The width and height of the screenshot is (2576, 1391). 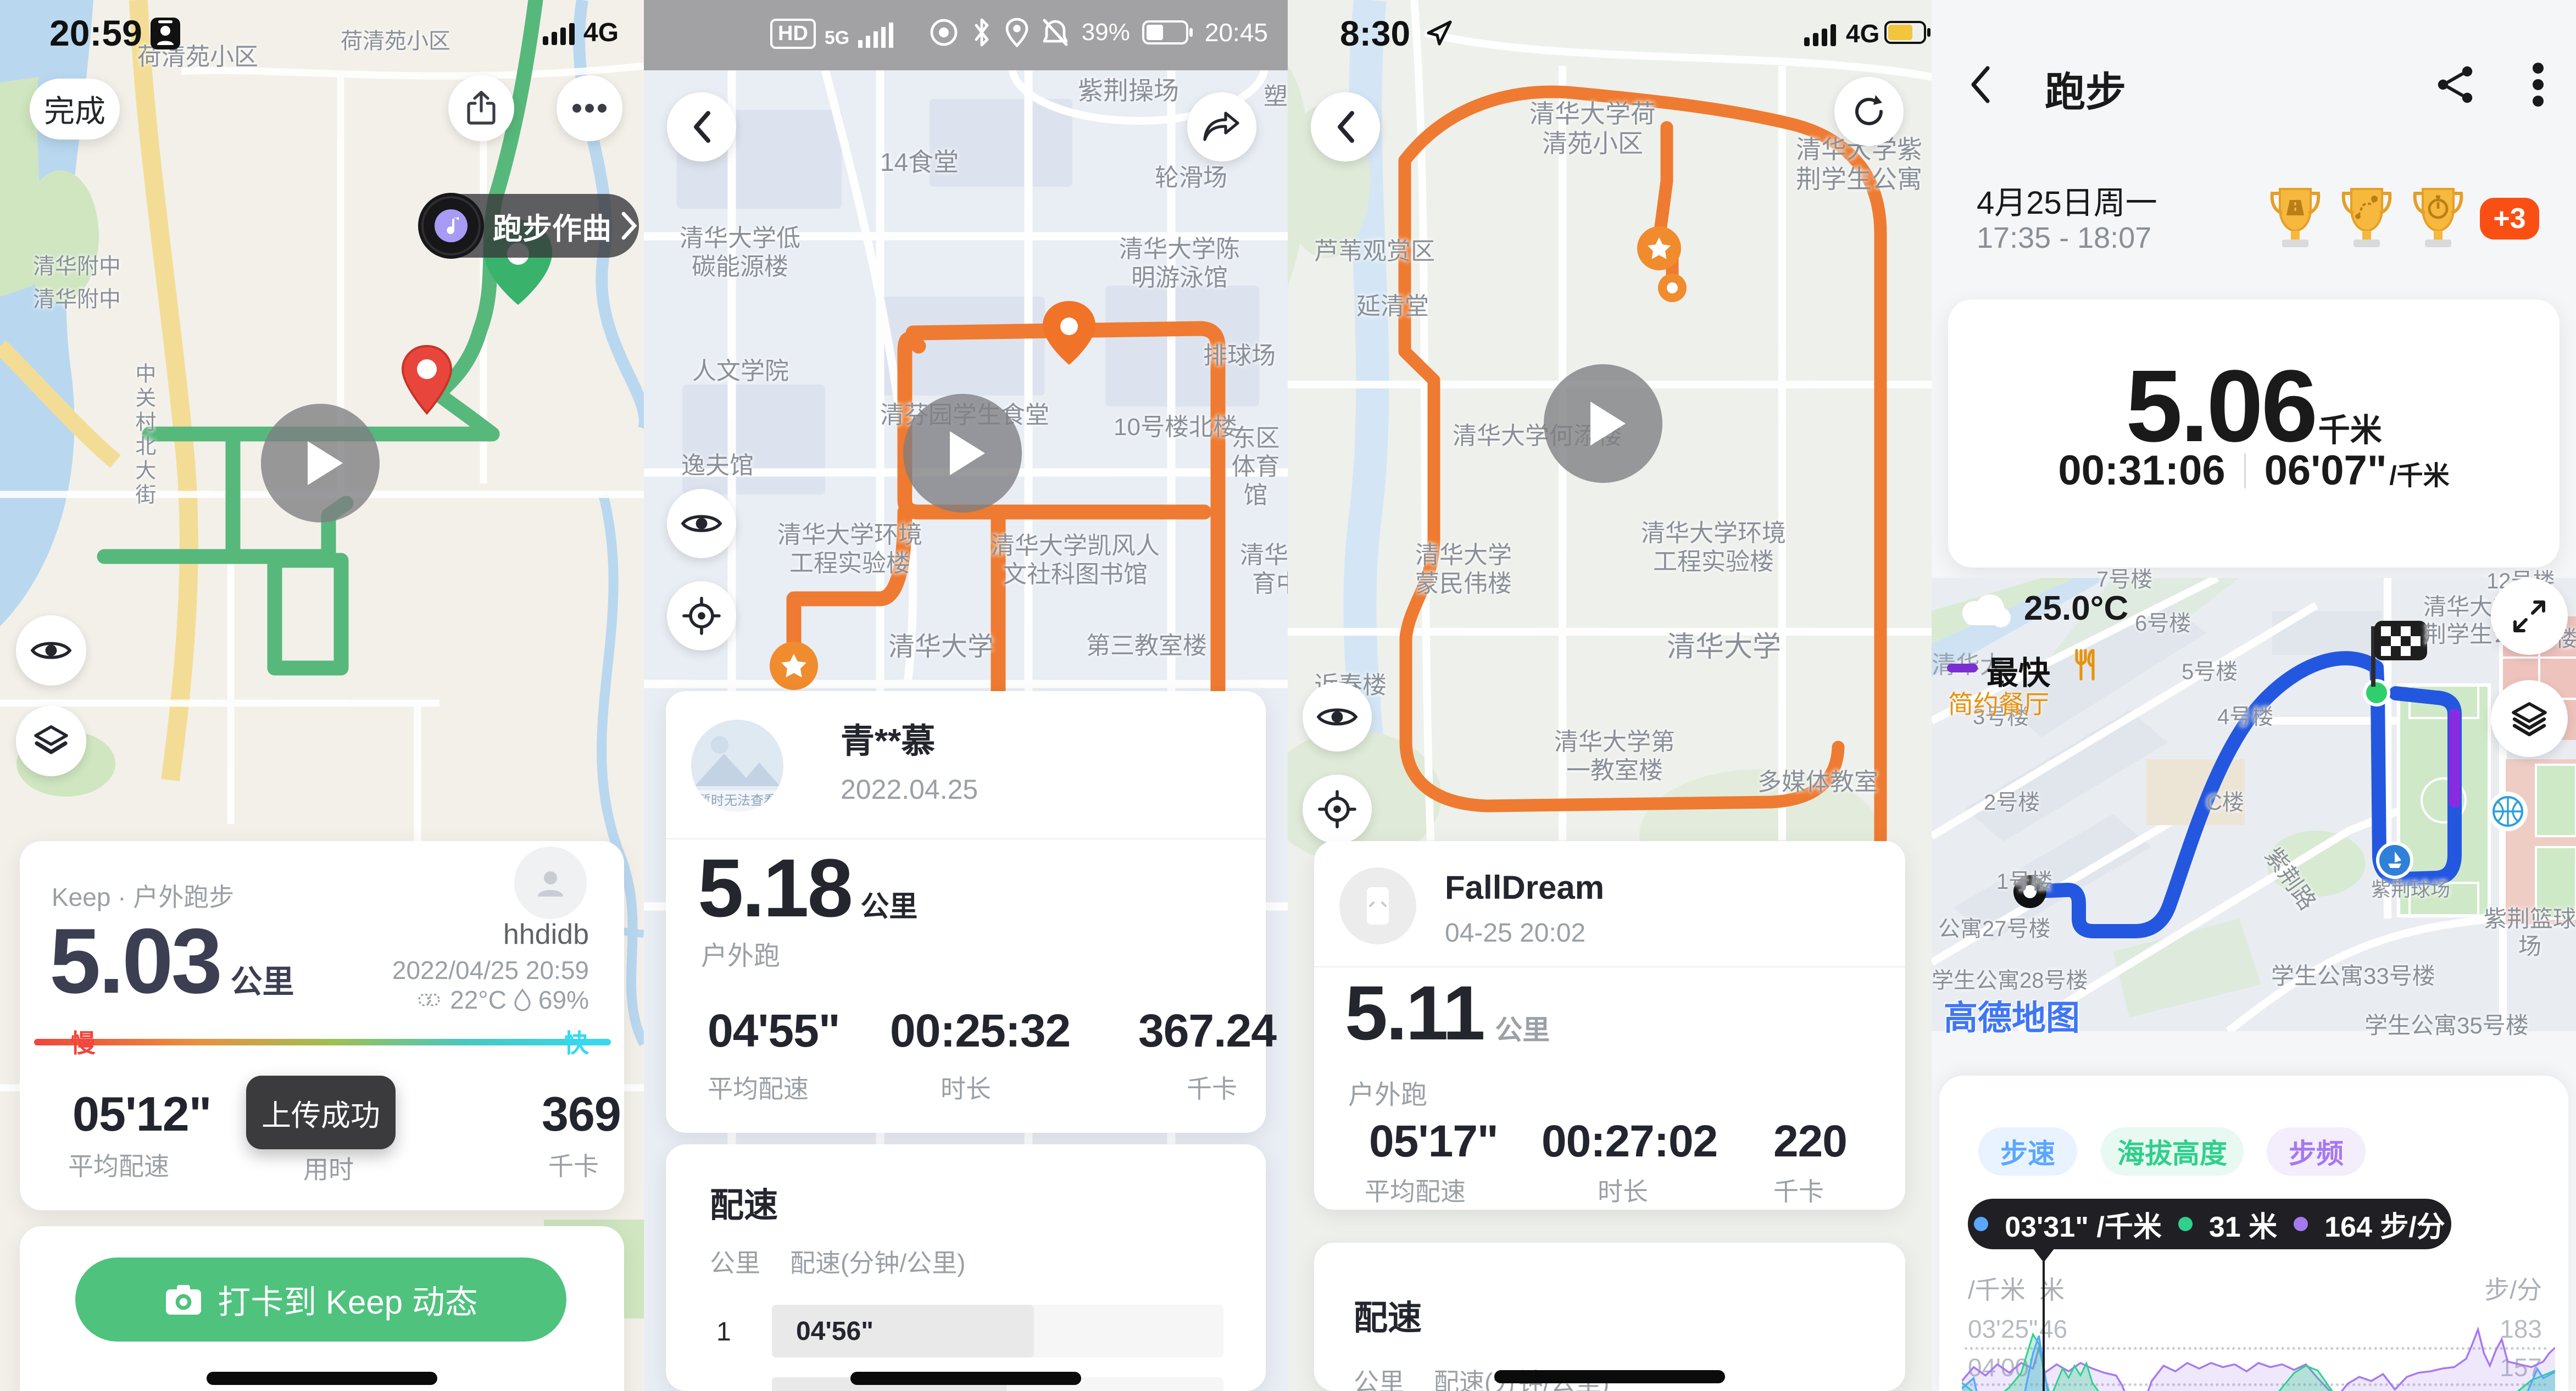 What do you see at coordinates (1434, 1141) in the screenshot?
I see `avg-pace-value: 05'17"` at bounding box center [1434, 1141].